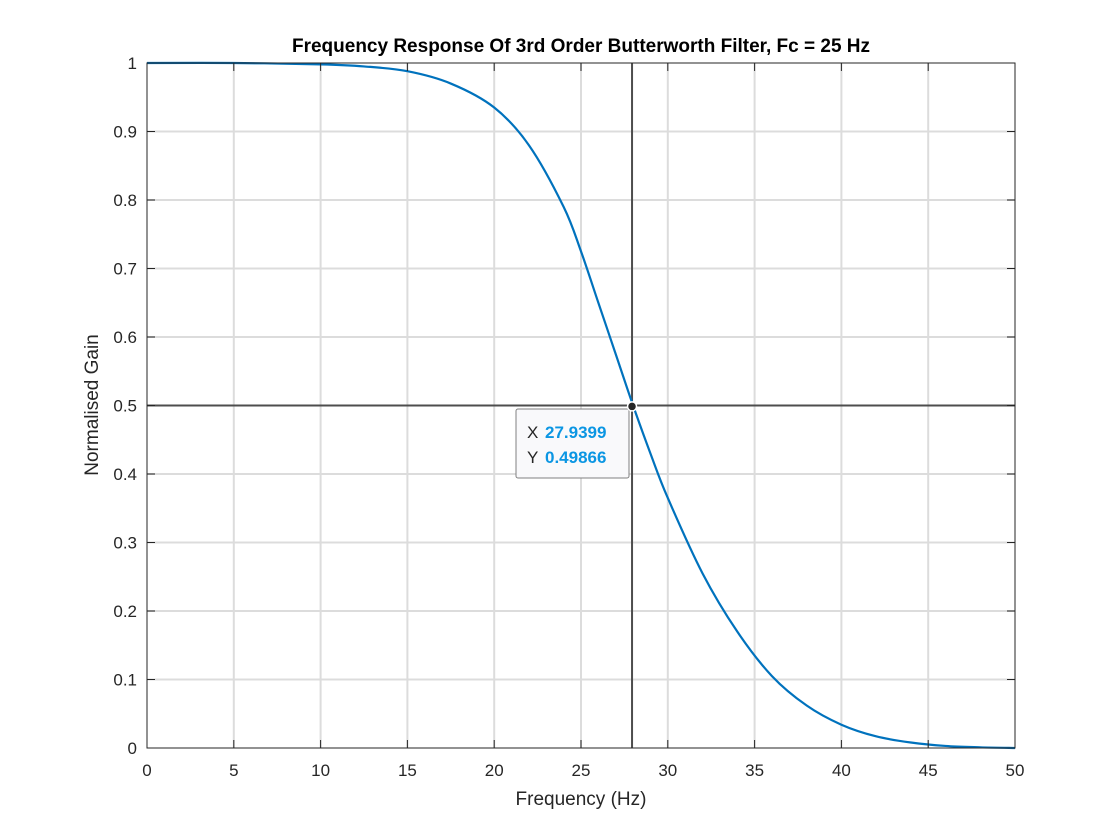 This screenshot has width=1120, height=840. I want to click on y-tick-label: 0.3, so click(125, 543).